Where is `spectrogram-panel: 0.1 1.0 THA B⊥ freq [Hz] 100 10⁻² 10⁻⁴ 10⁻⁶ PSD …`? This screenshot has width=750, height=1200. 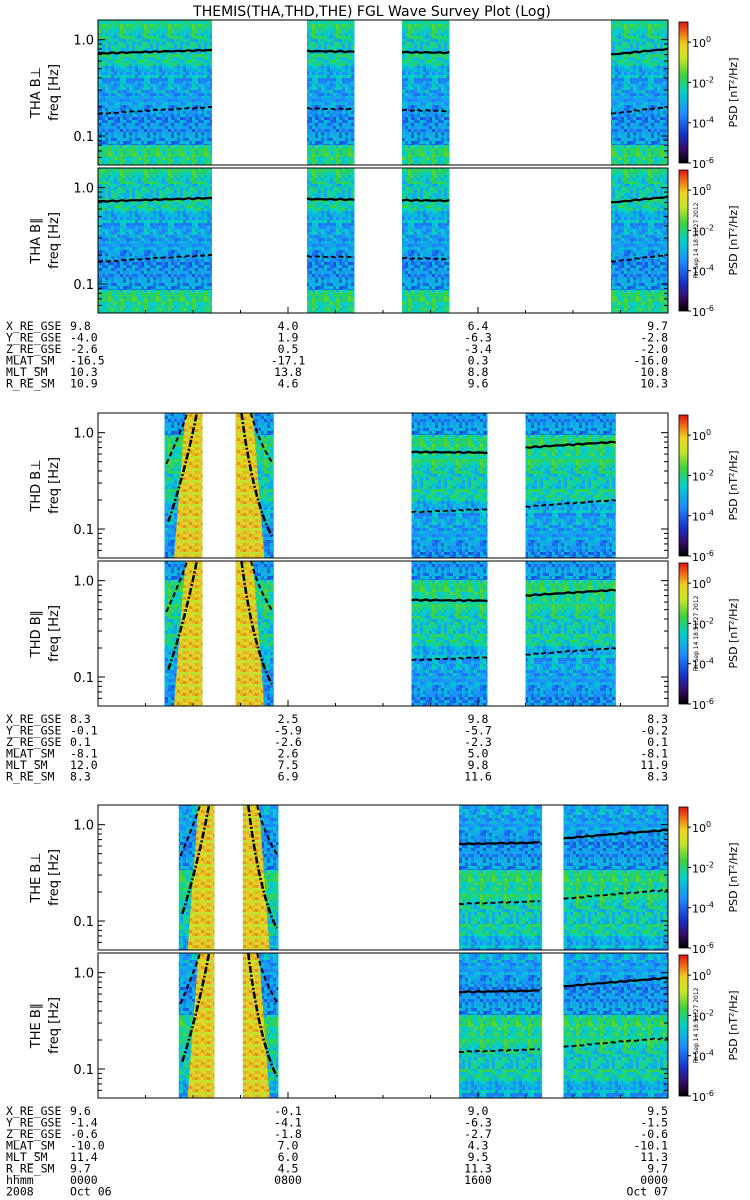 spectrogram-panel: 0.1 1.0 THA B⊥ freq [Hz] 100 10⁻² 10⁻⁴ 10⁻⁶ PSD … is located at coordinates (384, 95).